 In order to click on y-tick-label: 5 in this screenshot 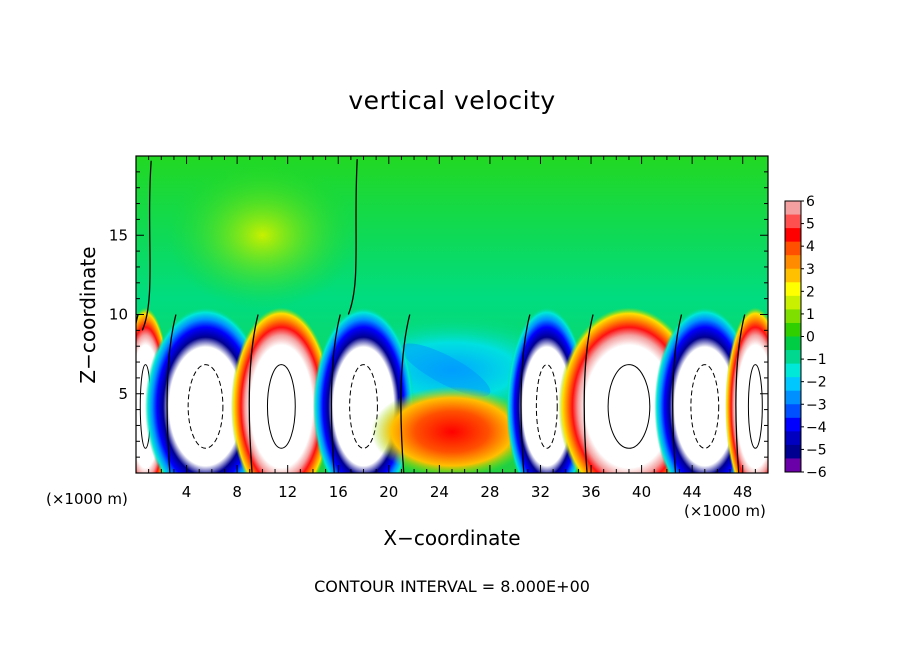, I will do `click(123, 394)`.